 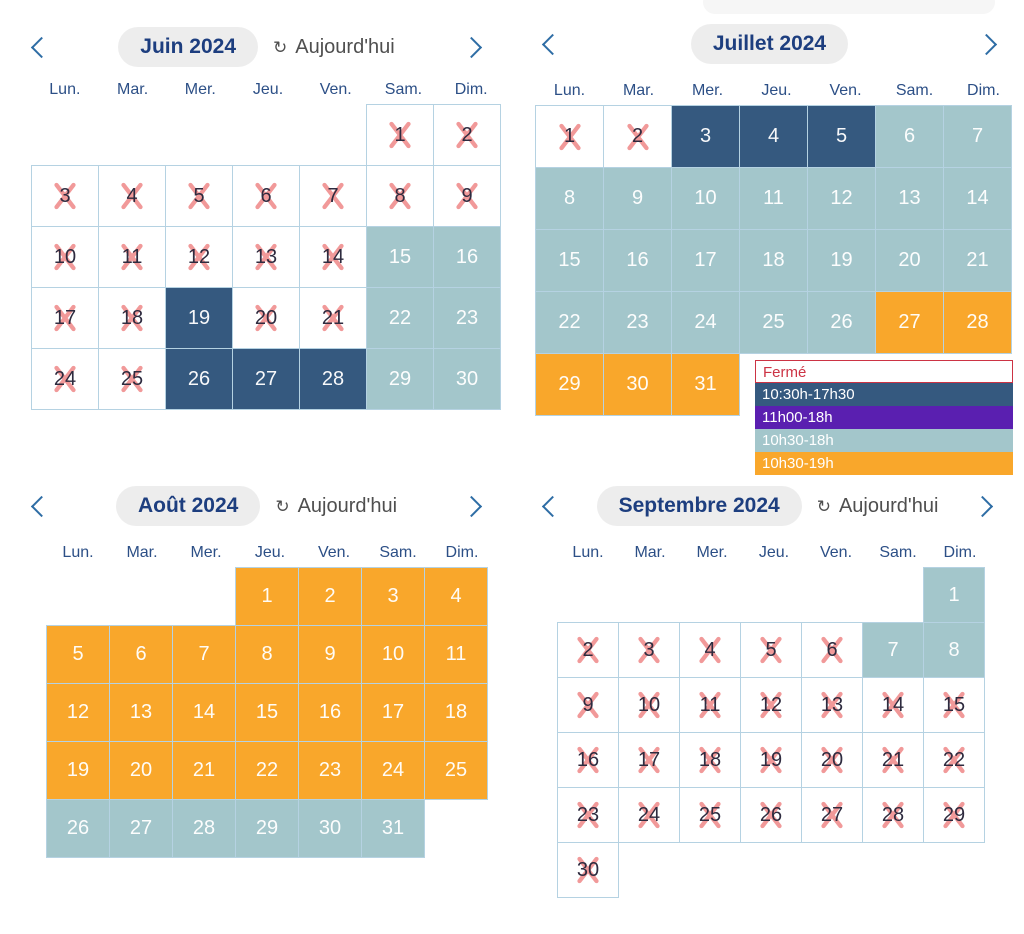 I want to click on day-number: 14, so click(x=977, y=198).